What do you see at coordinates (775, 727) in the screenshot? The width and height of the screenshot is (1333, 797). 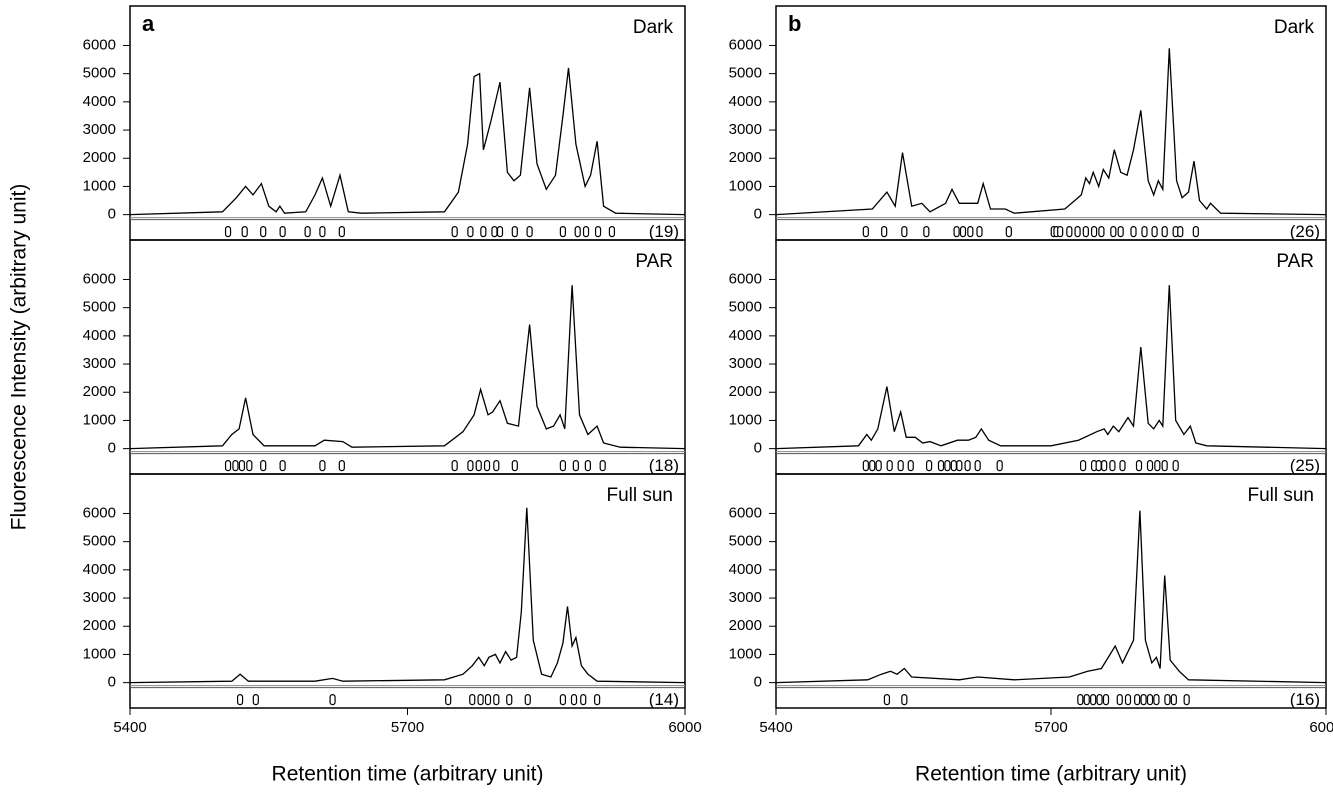 I see `x-tick-label: 5400` at bounding box center [775, 727].